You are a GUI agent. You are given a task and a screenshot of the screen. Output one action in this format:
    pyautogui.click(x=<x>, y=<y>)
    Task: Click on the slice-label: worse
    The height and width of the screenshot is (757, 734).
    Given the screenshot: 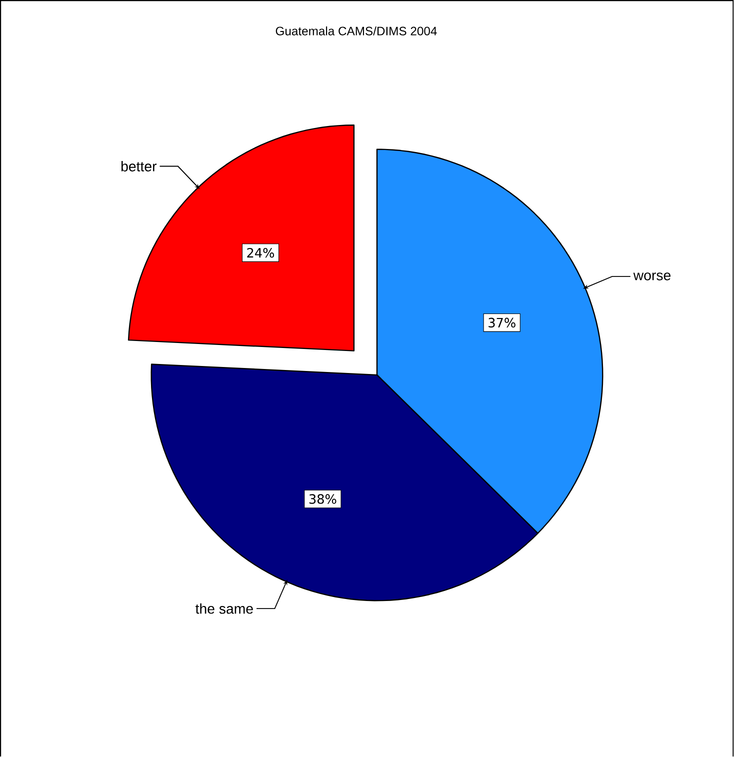 What is the action you would take?
    pyautogui.click(x=652, y=276)
    